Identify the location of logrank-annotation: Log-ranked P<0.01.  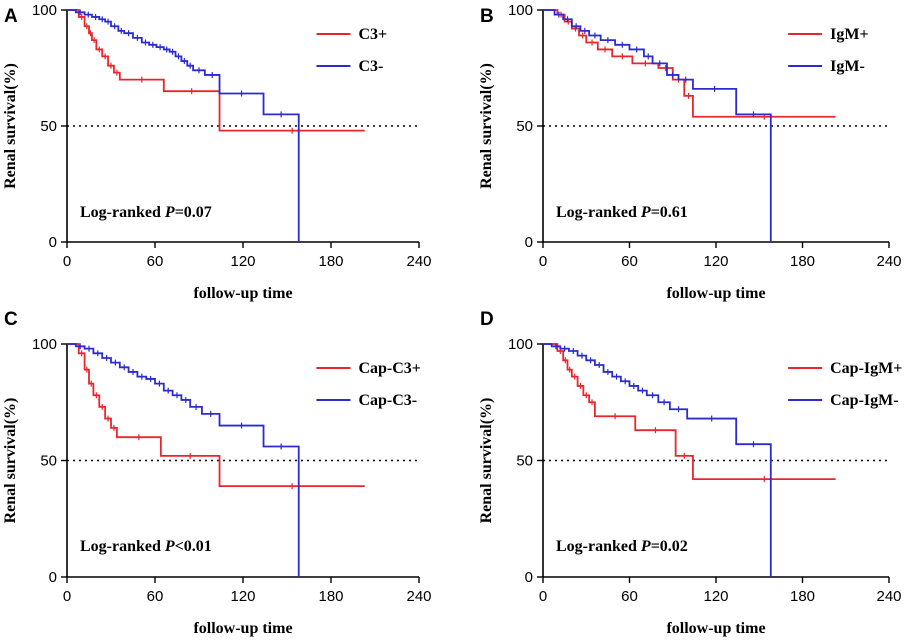
(146, 546).